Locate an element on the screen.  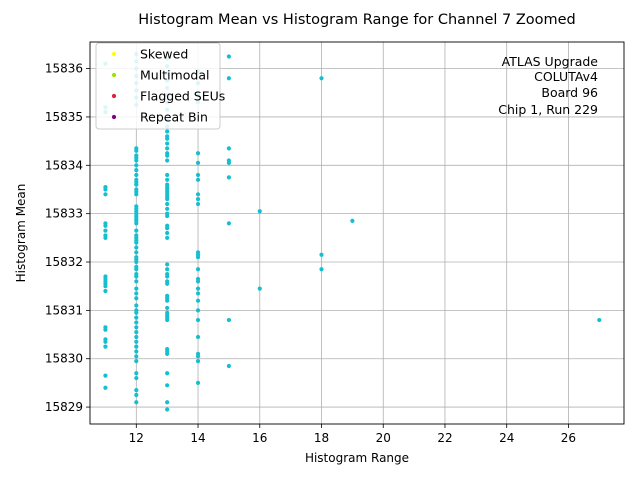
y-tick-label: 15834 is located at coordinates (64, 165).